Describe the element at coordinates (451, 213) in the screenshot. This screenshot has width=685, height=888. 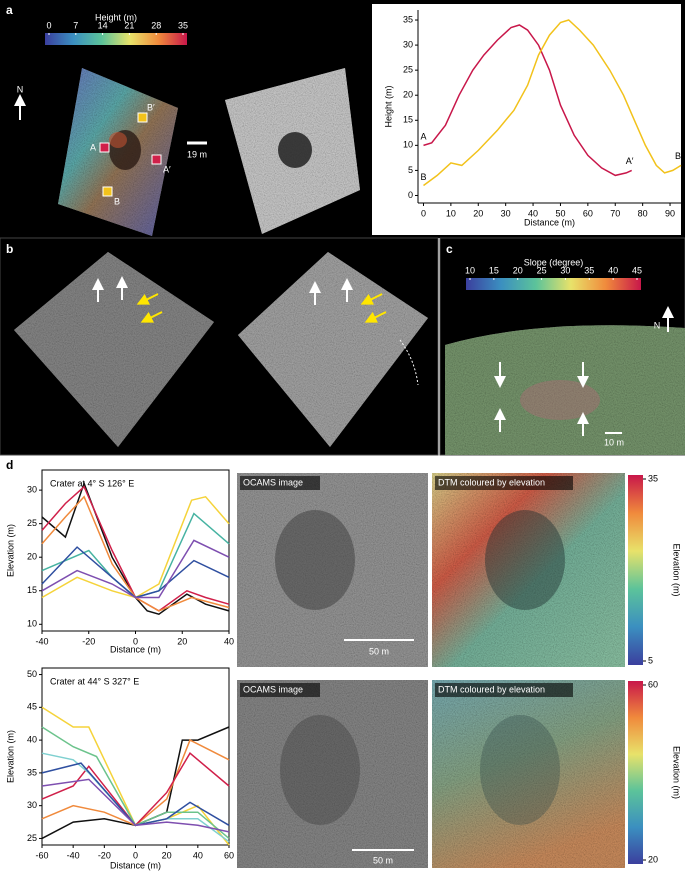
I see `x-tick-label: 10` at that location.